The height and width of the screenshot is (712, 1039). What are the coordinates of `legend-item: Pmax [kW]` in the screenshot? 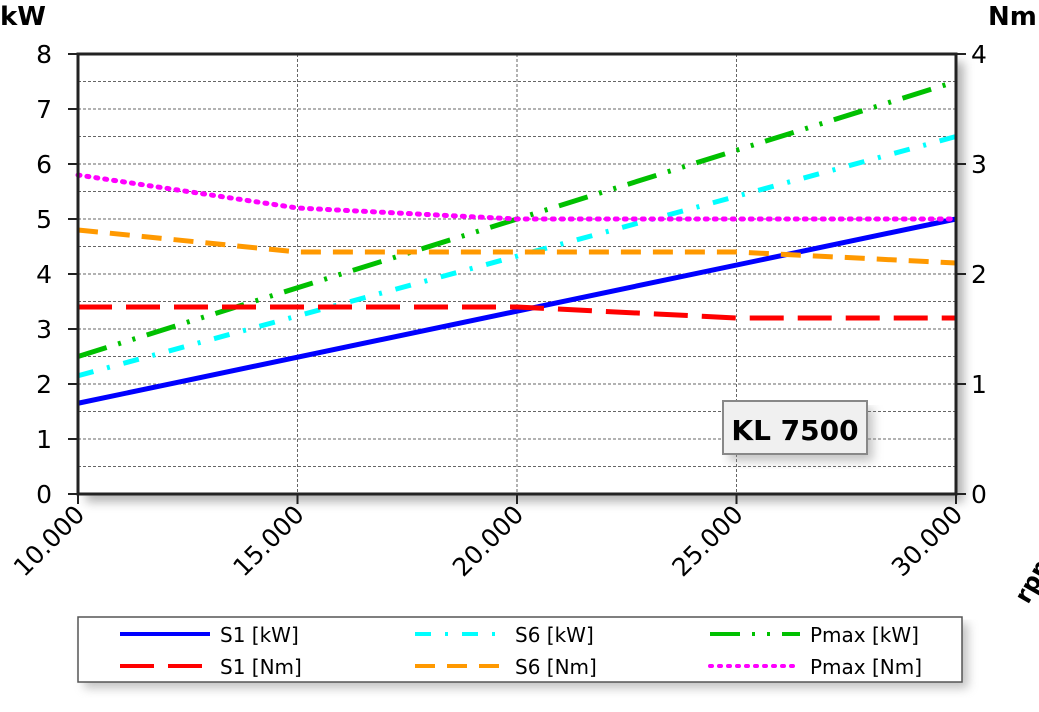 It's located at (814, 635).